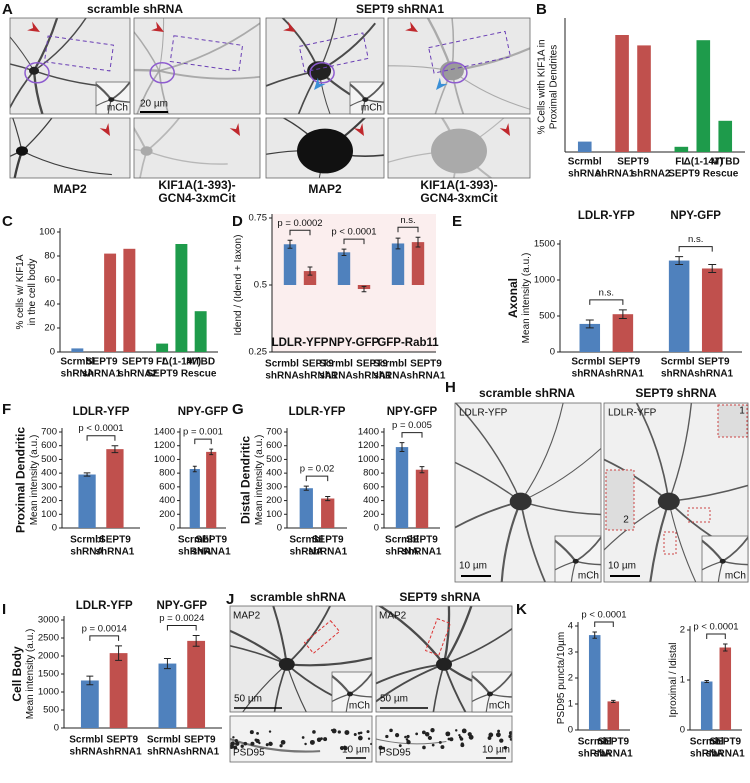 The width and height of the screenshot is (750, 783). Describe the element at coordinates (682, 730) in the screenshot. I see `y-tick-label: 0` at that location.